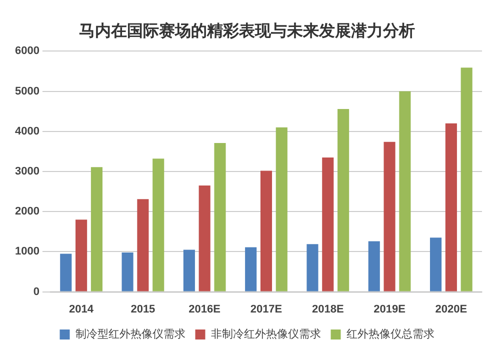 This screenshot has width=500, height=362. Describe the element at coordinates (390, 309) in the screenshot. I see `x-tick-label: 2019E` at that location.